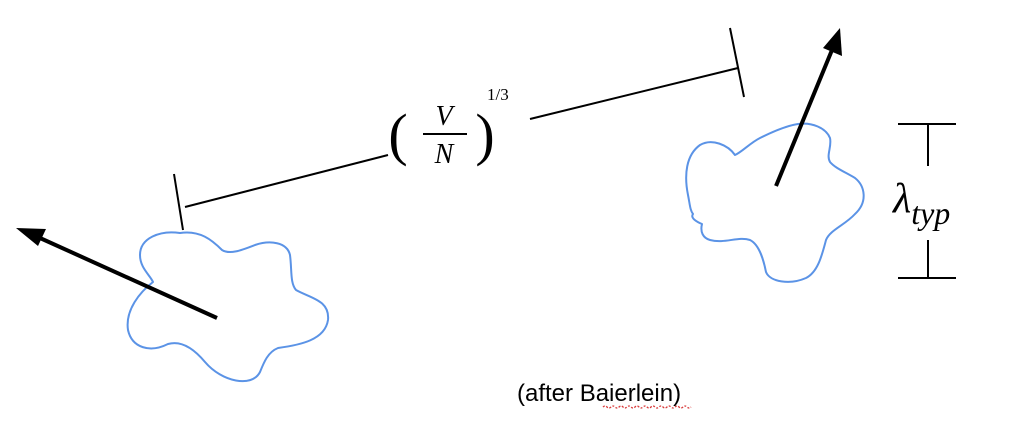 Image resolution: width=1016 pixels, height=436 pixels. Describe the element at coordinates (634, 93) in the screenshot. I see `separation-line-right` at that location.